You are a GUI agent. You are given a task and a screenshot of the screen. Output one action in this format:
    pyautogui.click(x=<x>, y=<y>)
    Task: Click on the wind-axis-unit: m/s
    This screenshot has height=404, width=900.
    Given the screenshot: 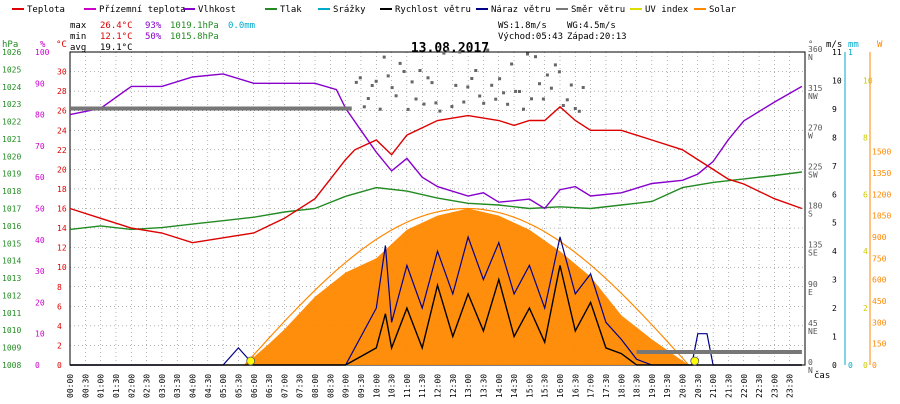 What is the action you would take?
    pyautogui.click(x=834, y=45)
    